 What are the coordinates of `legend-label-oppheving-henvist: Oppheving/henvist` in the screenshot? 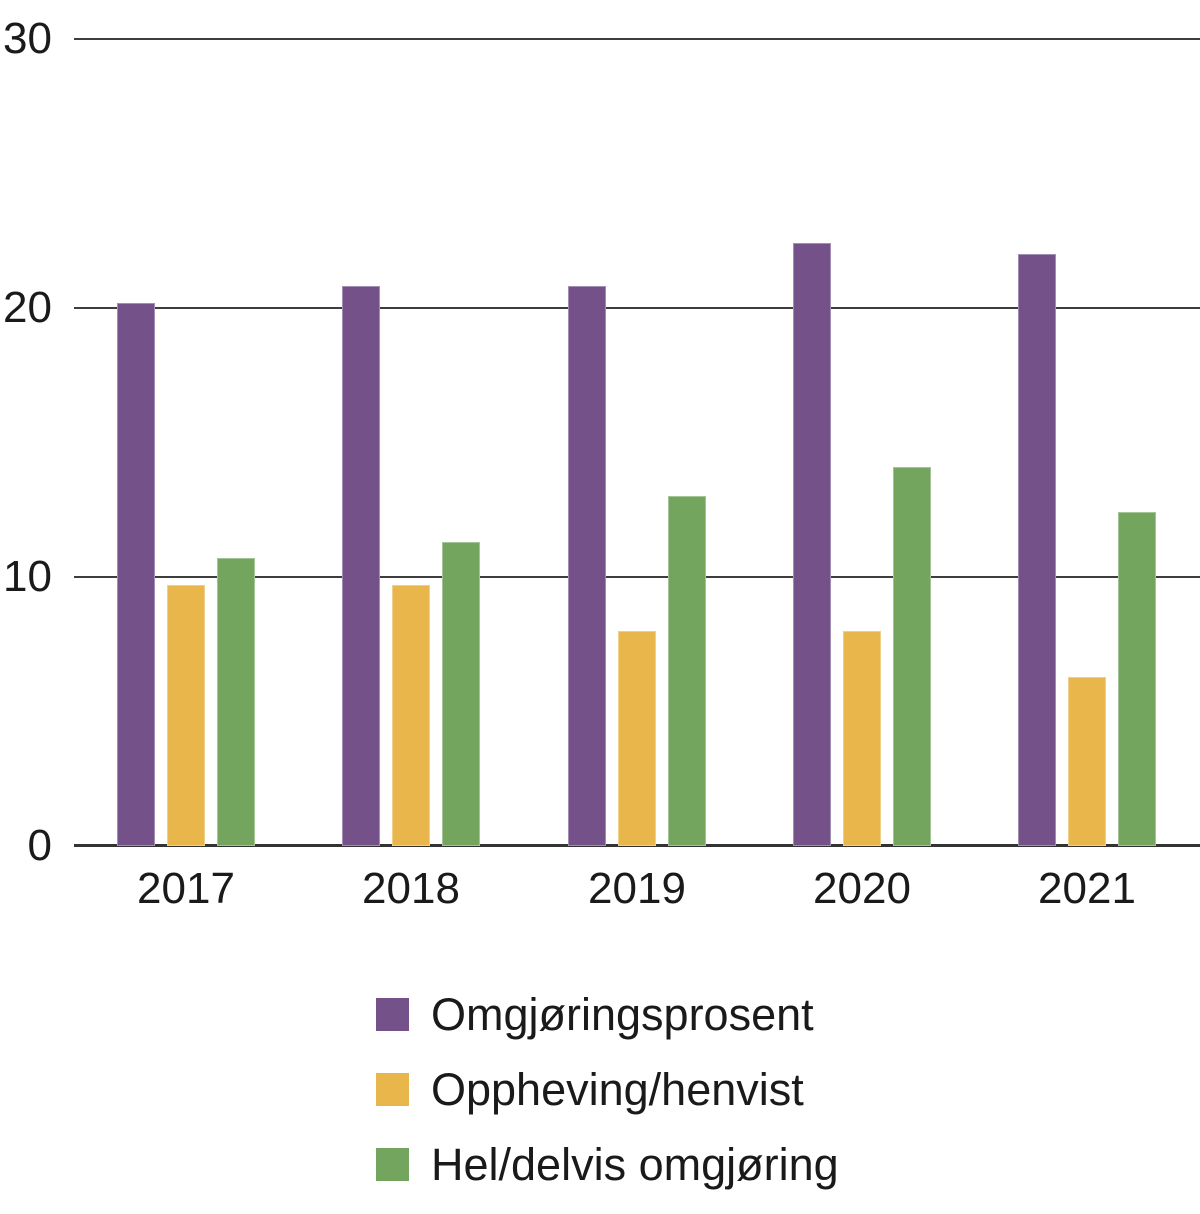 It's located at (617, 1089).